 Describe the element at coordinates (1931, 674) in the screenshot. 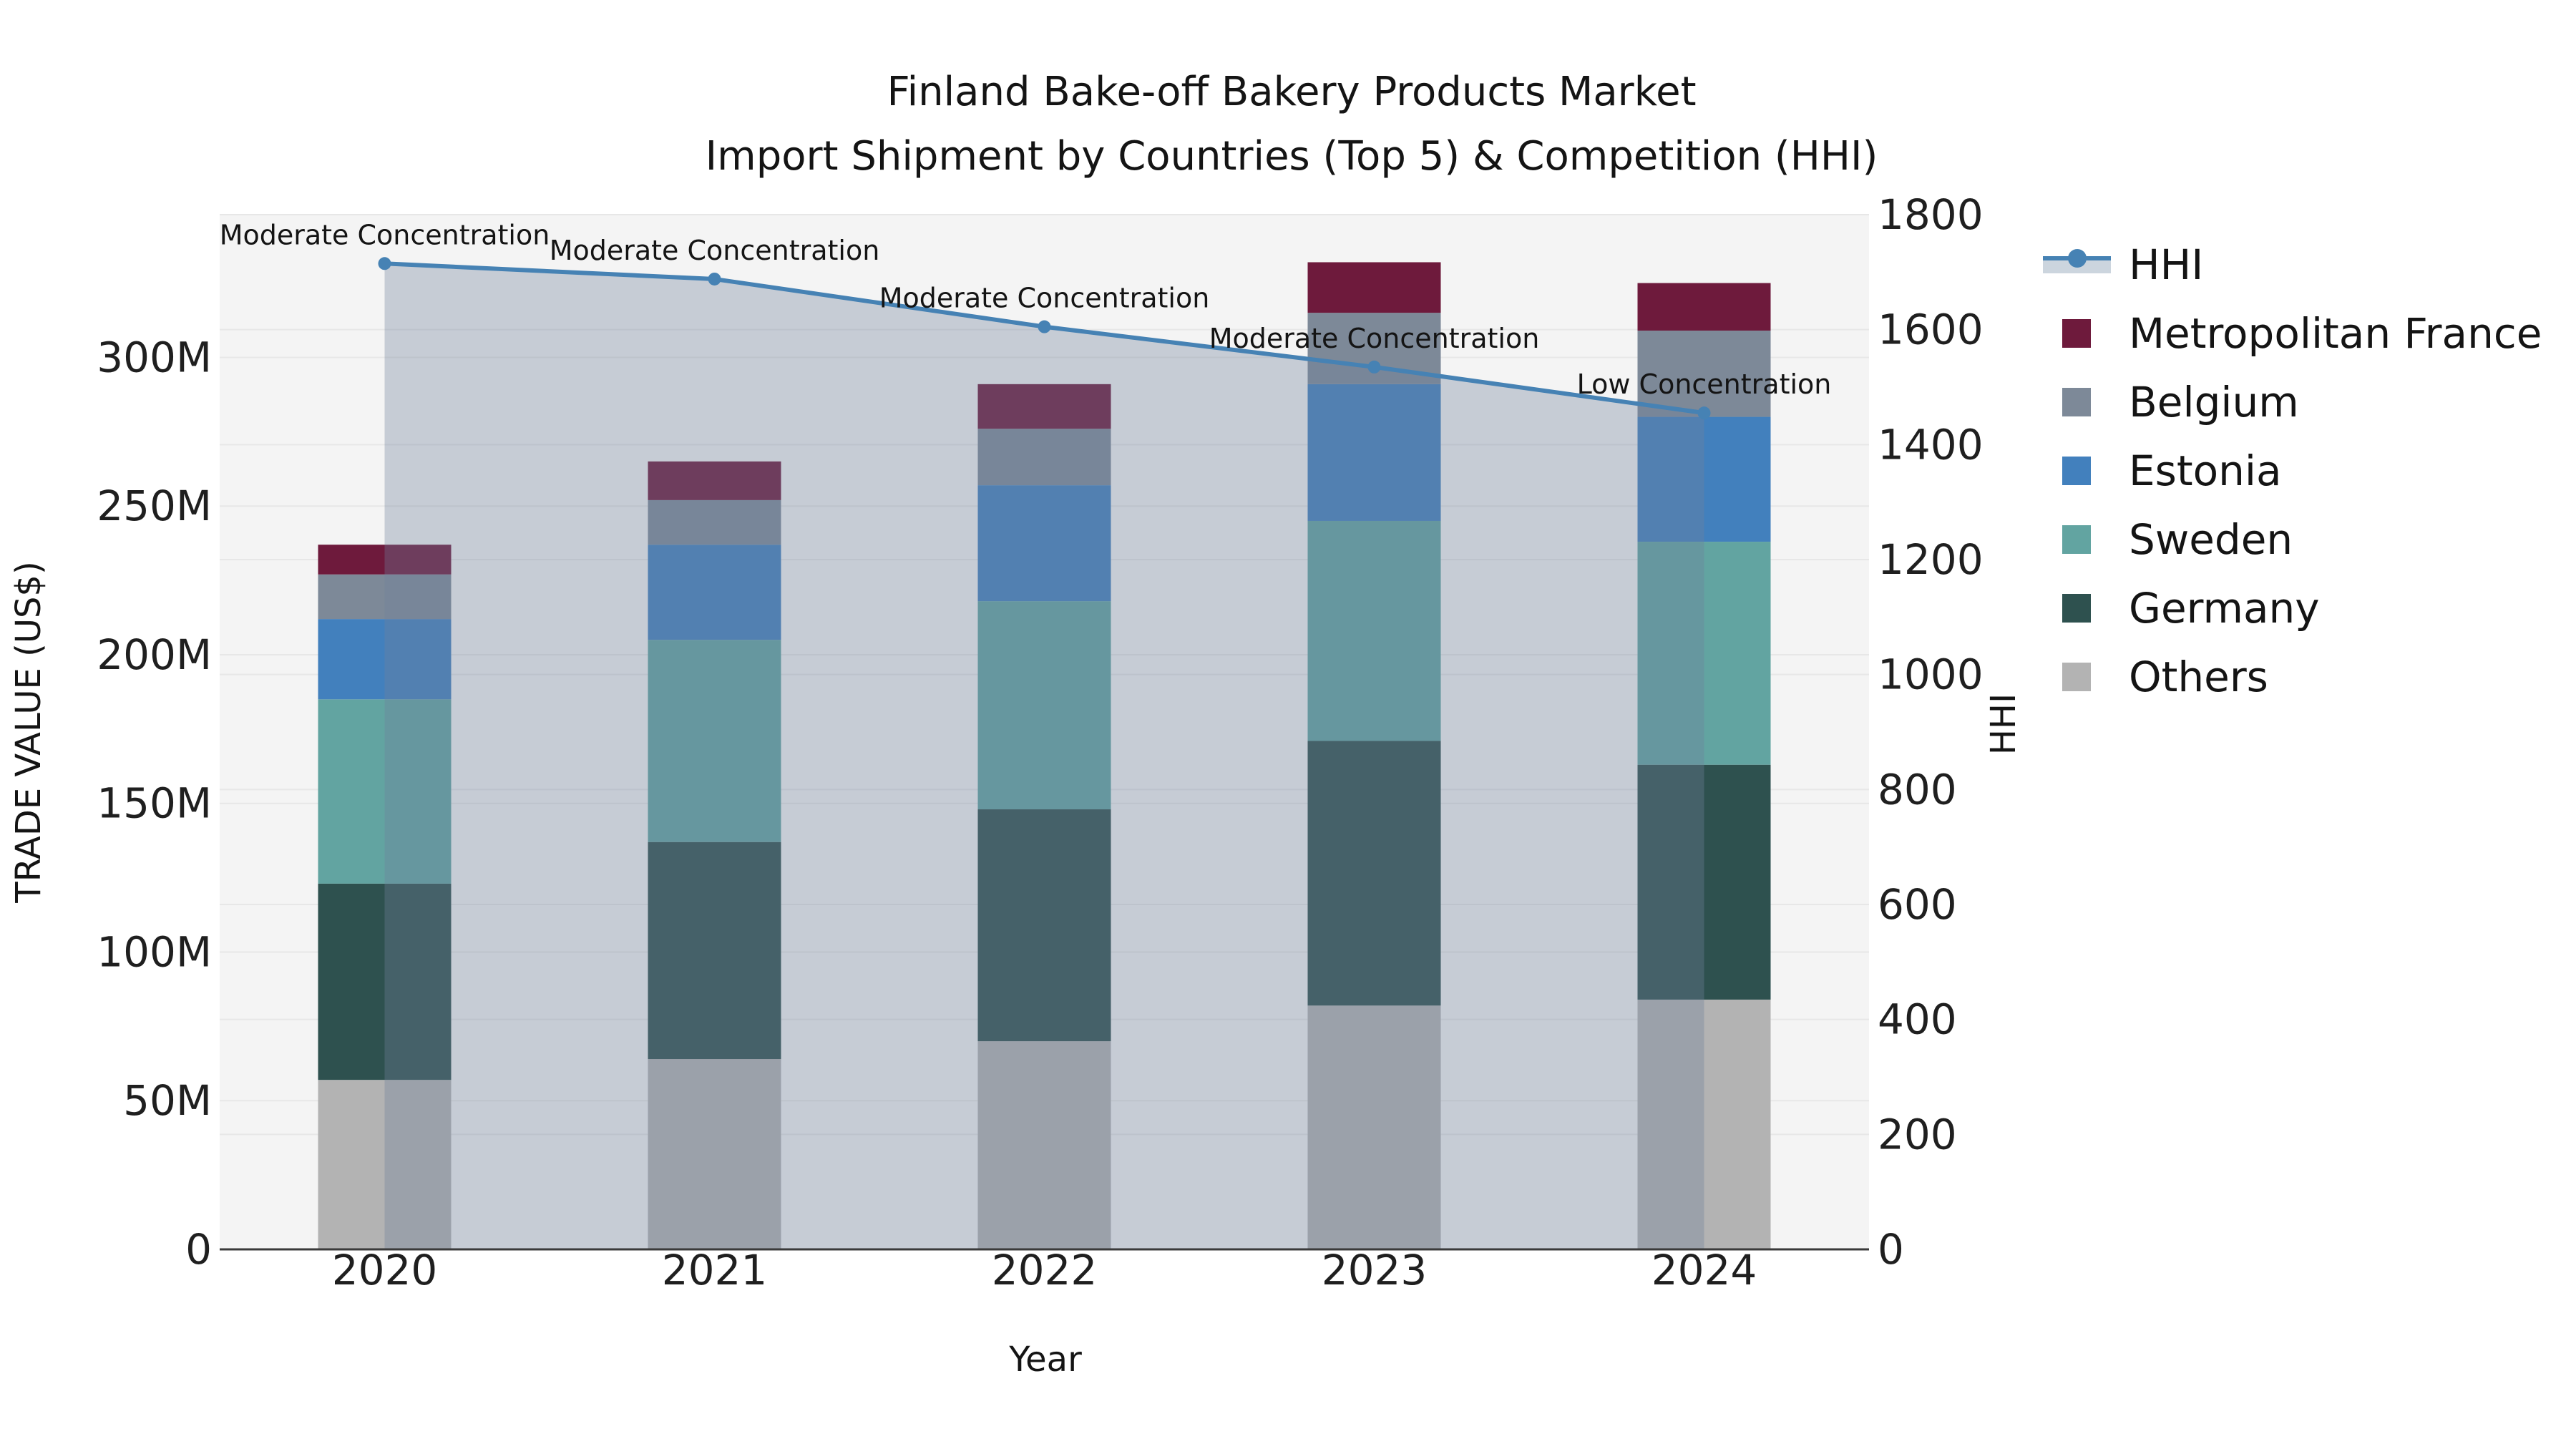

I see `tick-right-1000: 1000` at that location.